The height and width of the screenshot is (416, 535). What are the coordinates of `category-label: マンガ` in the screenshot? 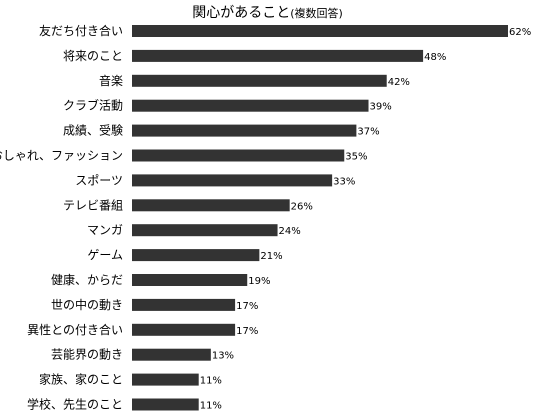 It's located at (105, 230).